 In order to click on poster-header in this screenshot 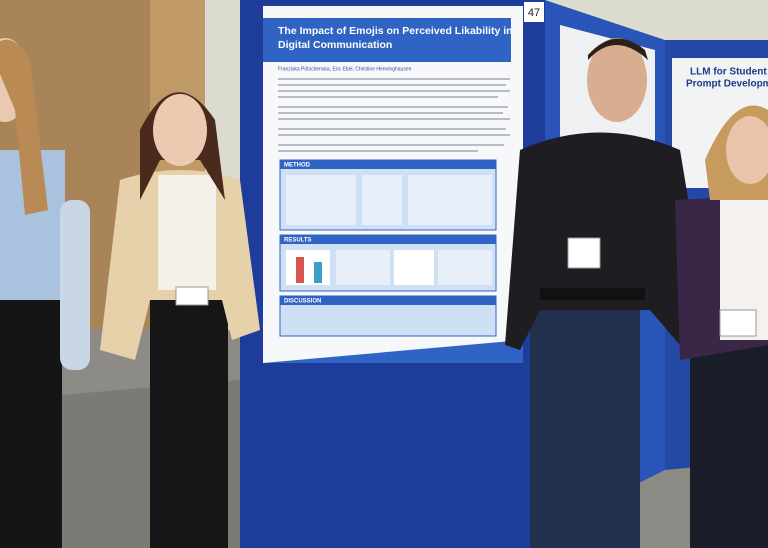, I will do `click(387, 40)`.